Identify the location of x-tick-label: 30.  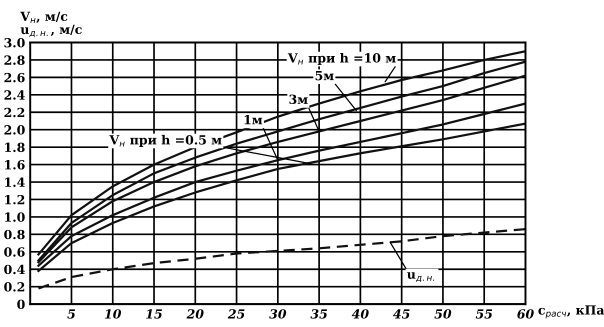
(277, 314).